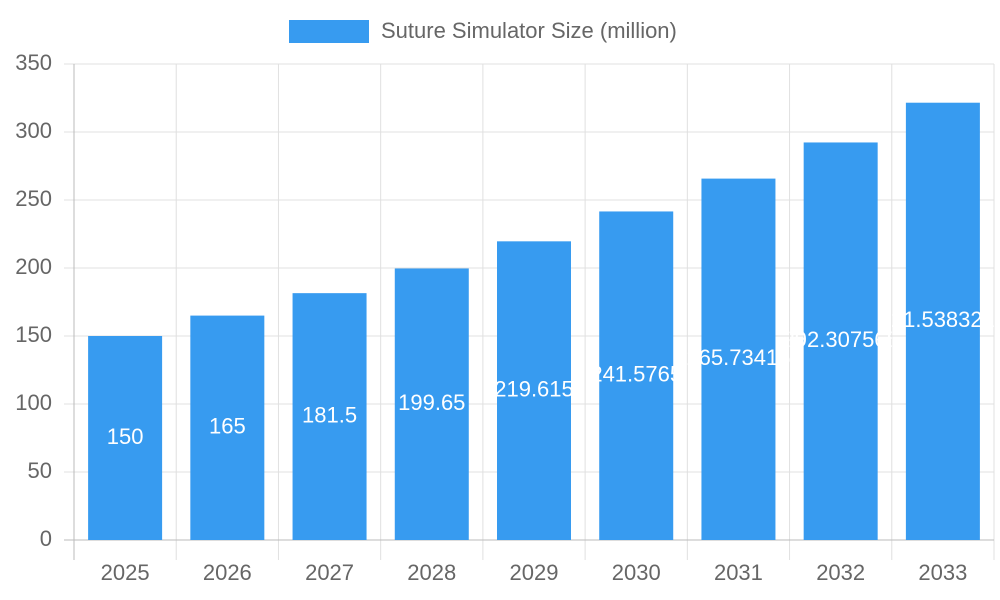 The height and width of the screenshot is (600, 1000). I want to click on y-tick-label: 100, so click(33, 402).